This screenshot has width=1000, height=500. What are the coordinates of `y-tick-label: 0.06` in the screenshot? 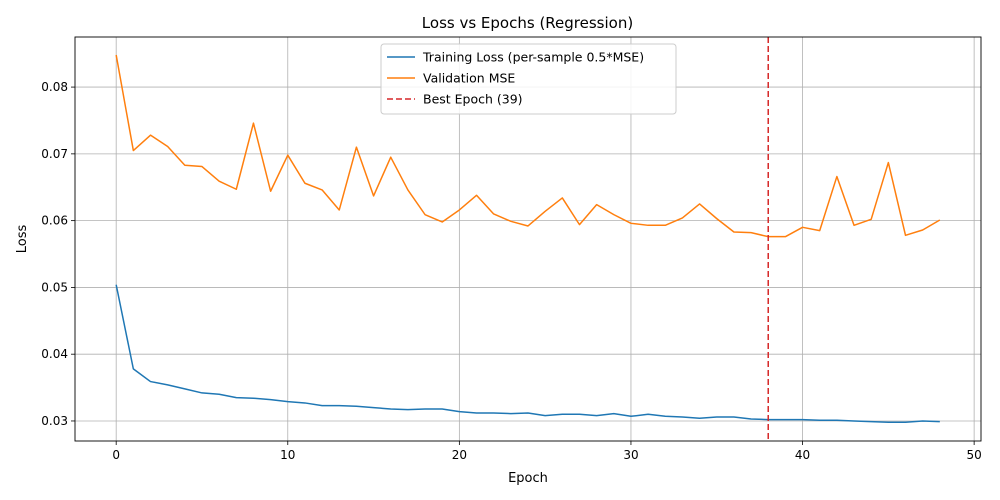 It's located at (54, 221).